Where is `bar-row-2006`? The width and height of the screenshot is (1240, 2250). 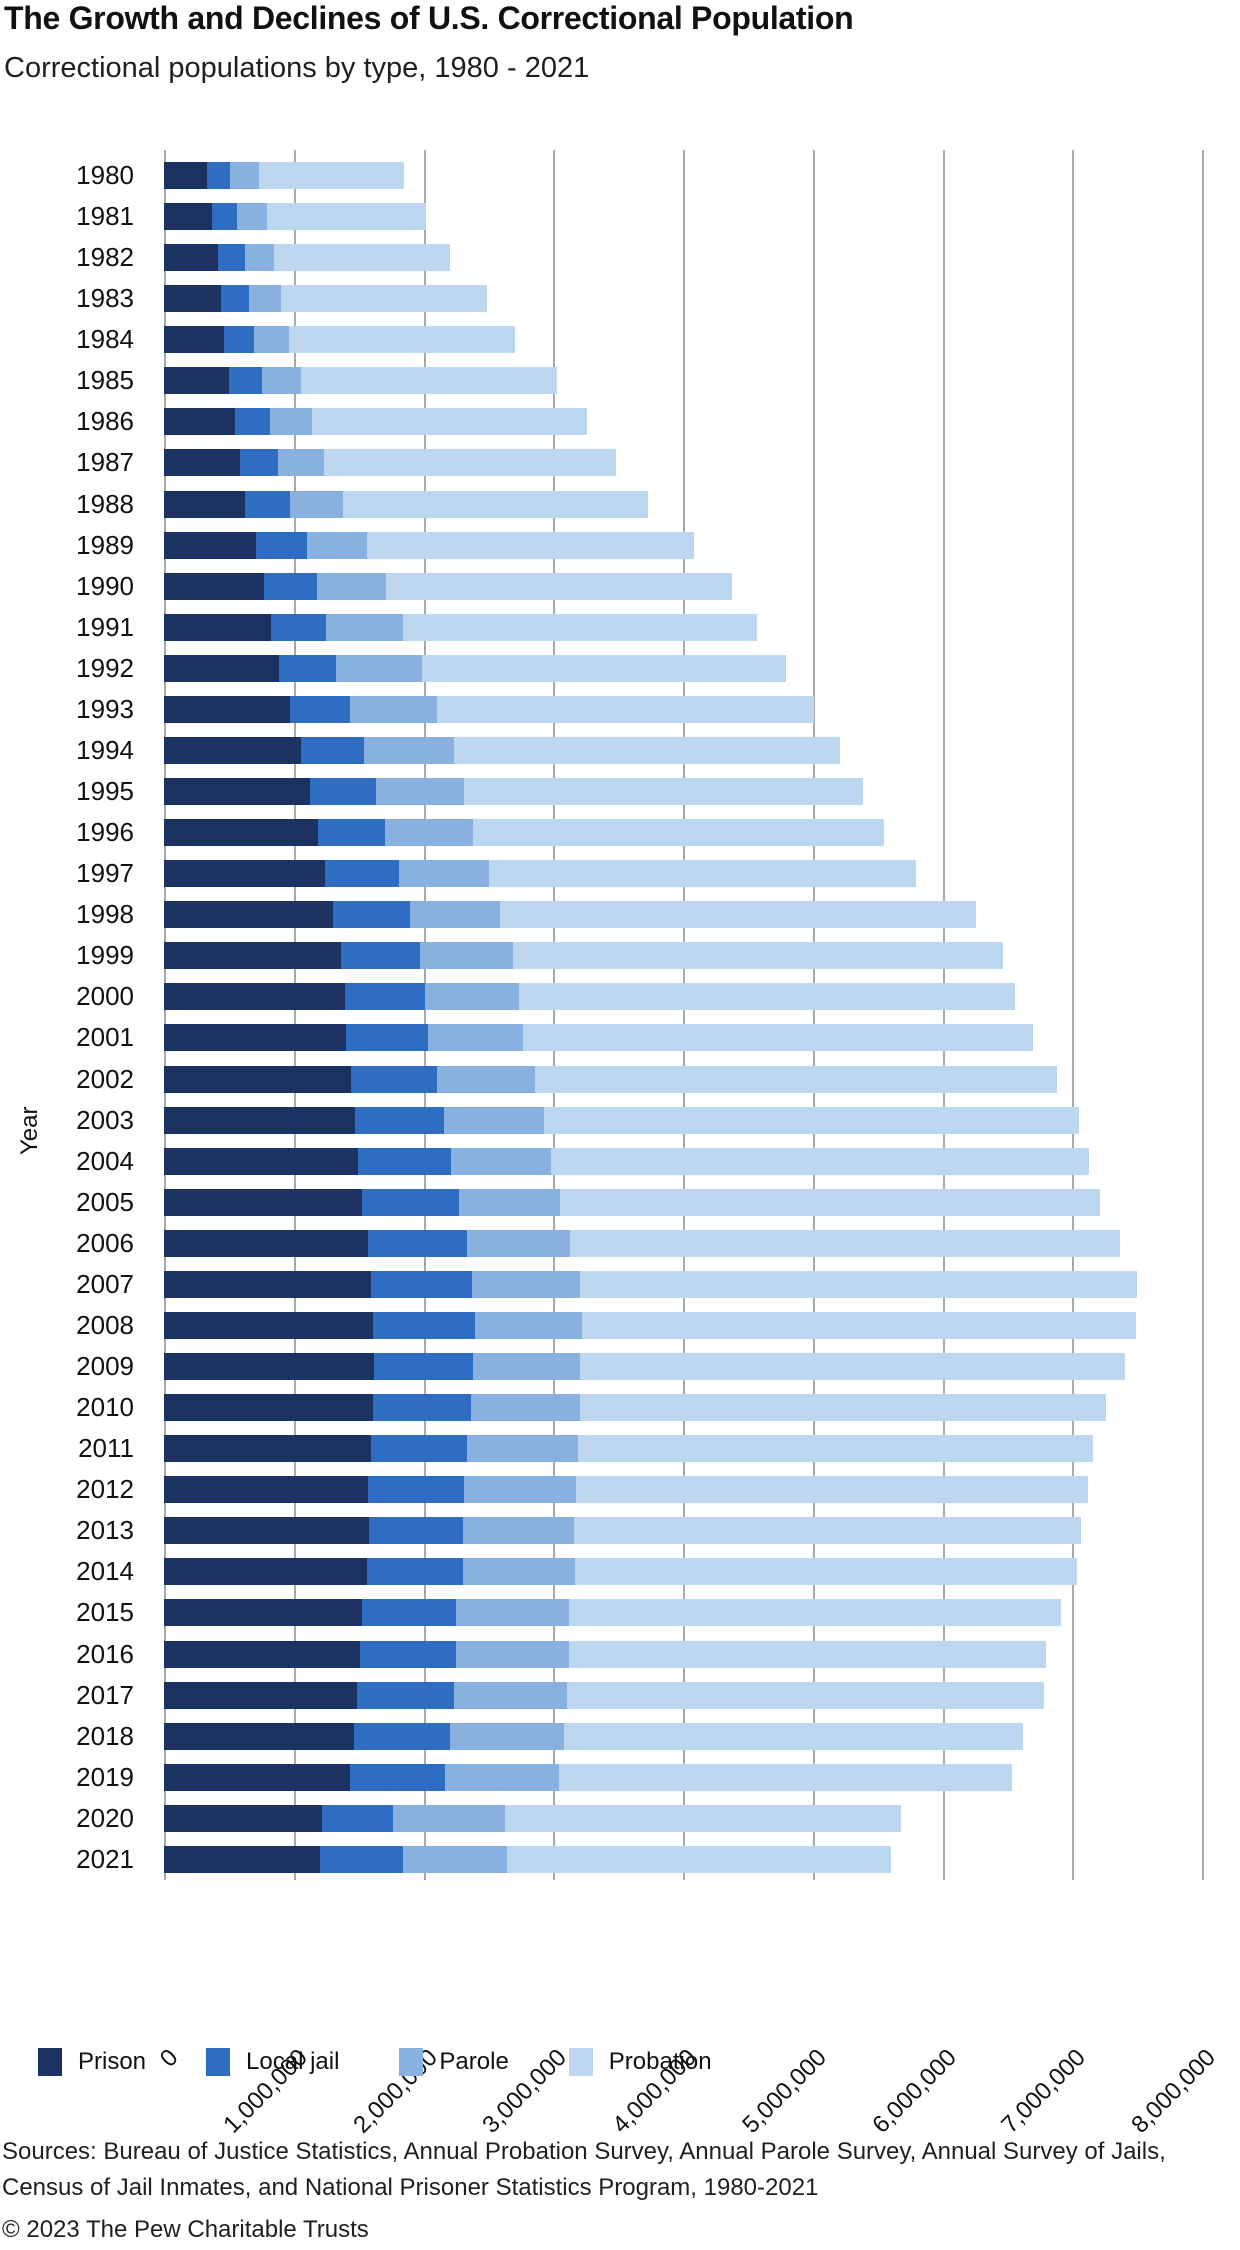
bar-row-2006 is located at coordinates (642, 1243).